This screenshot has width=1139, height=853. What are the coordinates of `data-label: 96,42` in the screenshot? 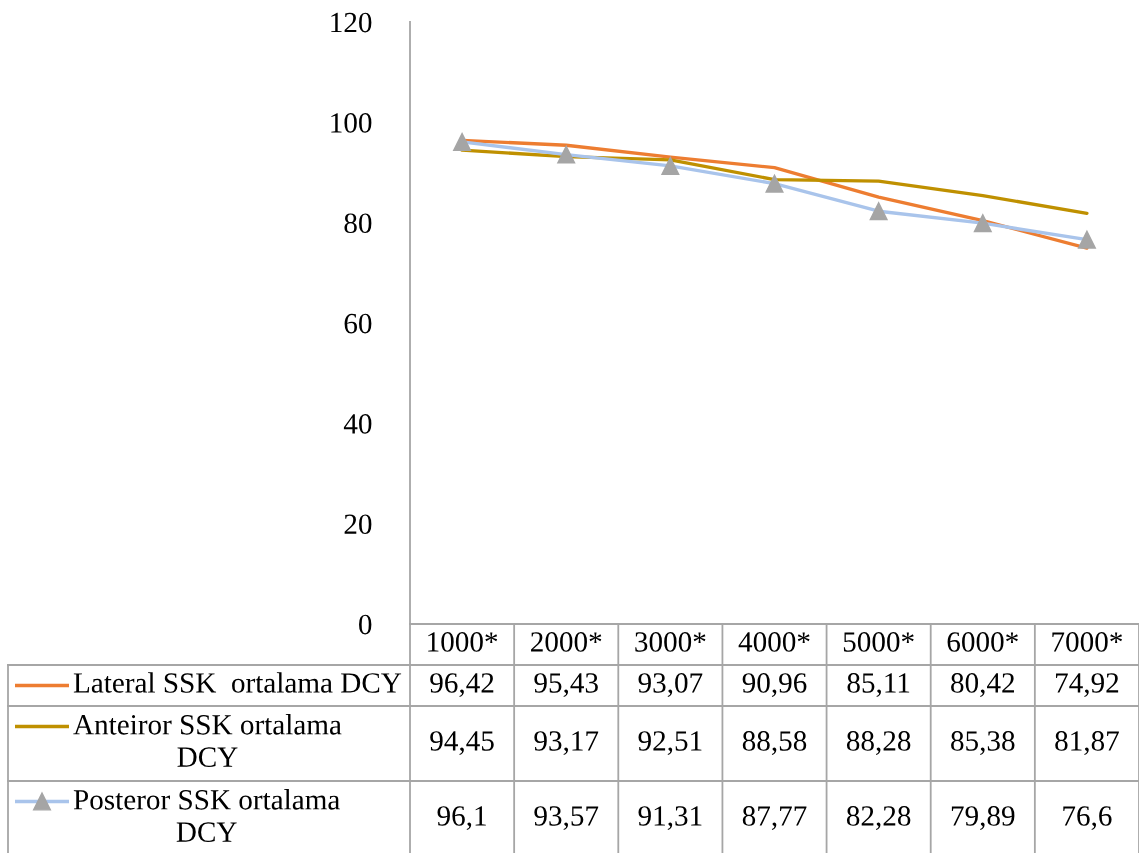 It's located at (462, 685).